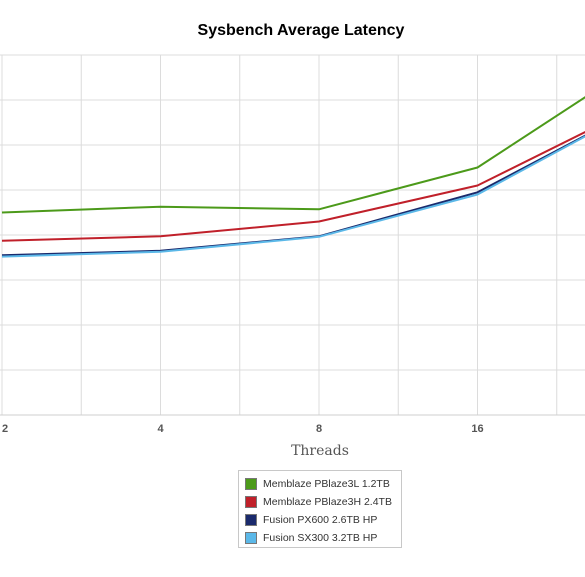 The height and width of the screenshot is (577, 585). Describe the element at coordinates (5, 429) in the screenshot. I see `x-tick-label: 2` at that location.